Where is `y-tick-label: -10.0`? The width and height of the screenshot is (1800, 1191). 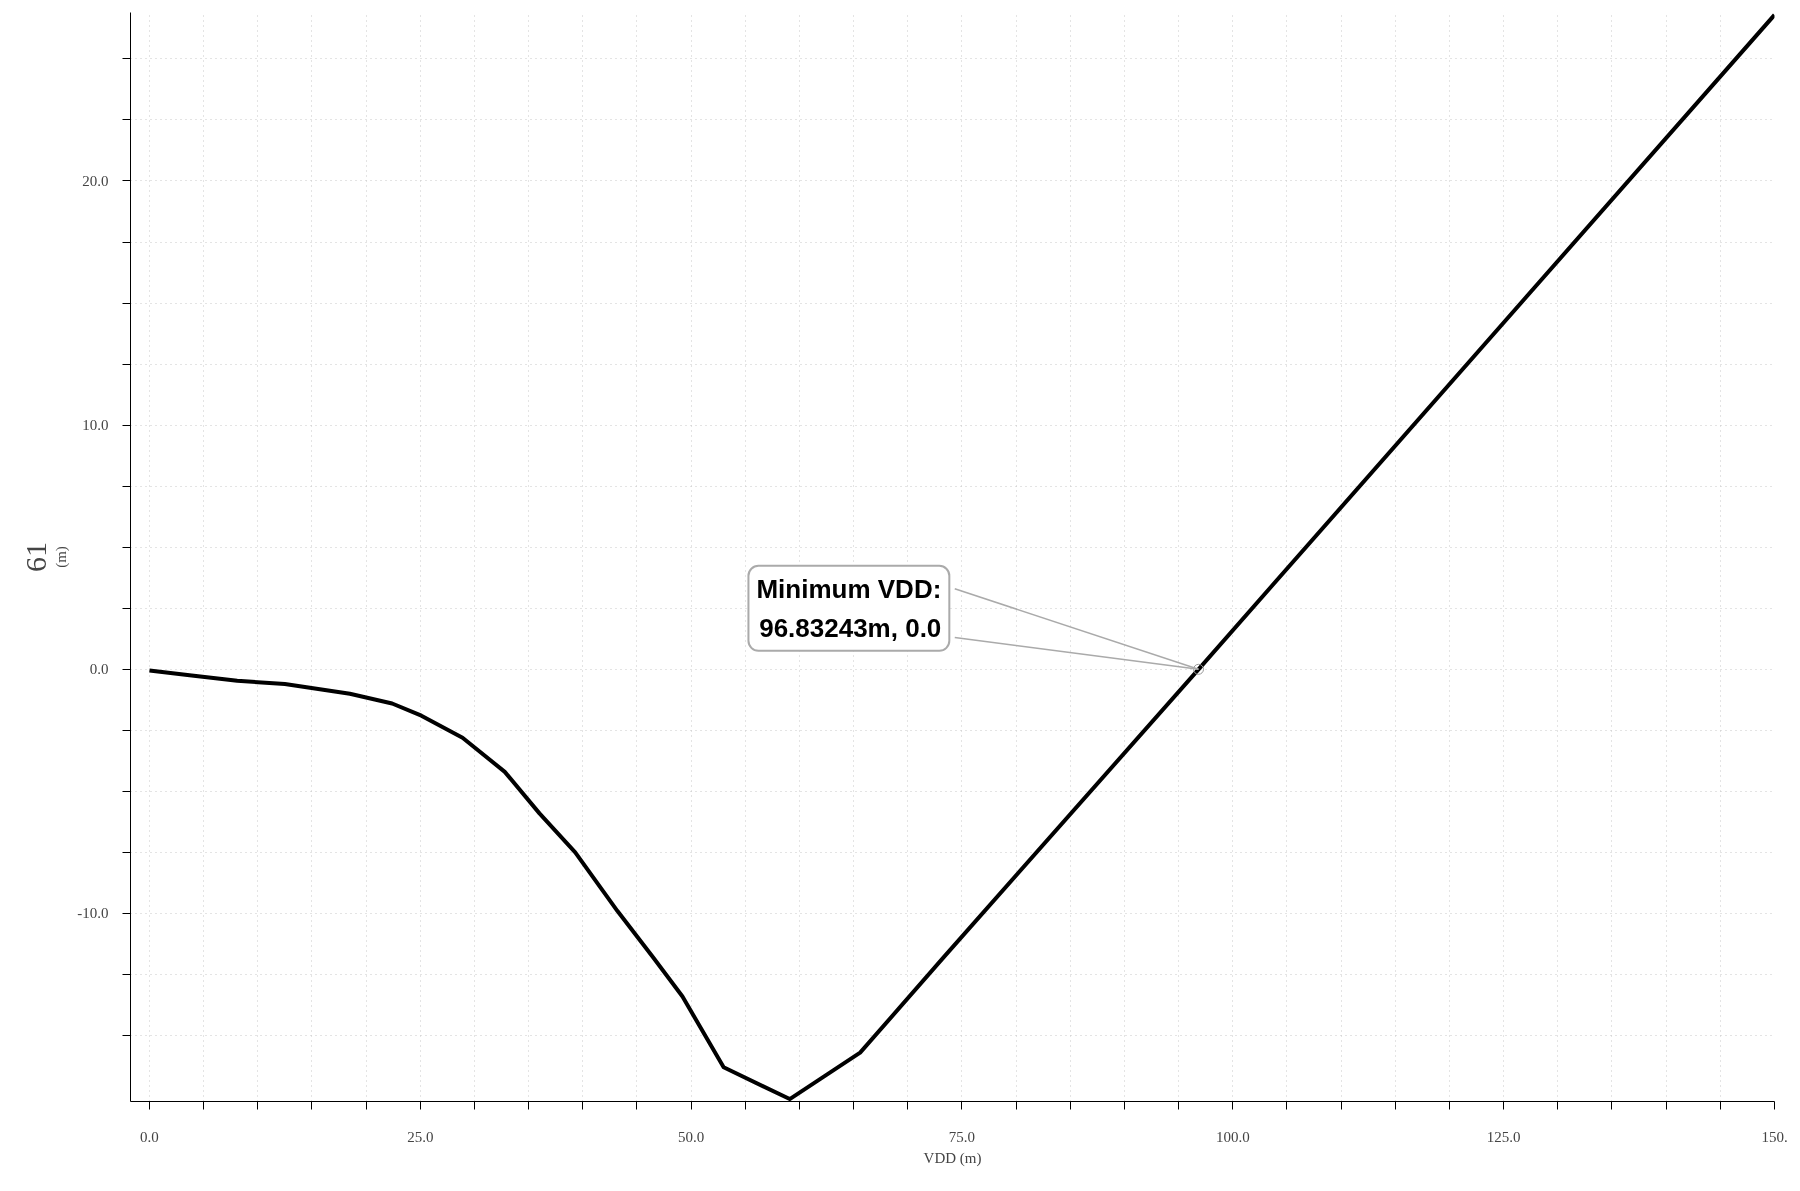
y-tick-label: -10.0 is located at coordinates (93, 913).